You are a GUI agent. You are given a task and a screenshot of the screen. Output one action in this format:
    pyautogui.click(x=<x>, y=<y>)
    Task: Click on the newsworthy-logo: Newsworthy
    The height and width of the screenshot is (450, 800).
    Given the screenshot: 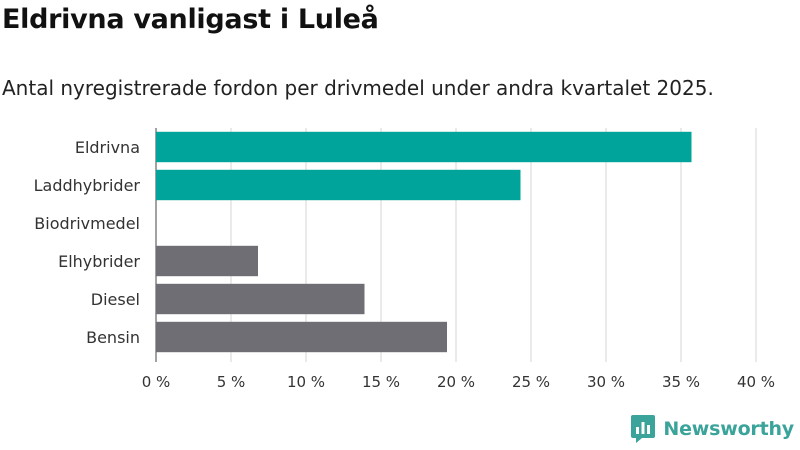 What is the action you would take?
    pyautogui.click(x=712, y=429)
    